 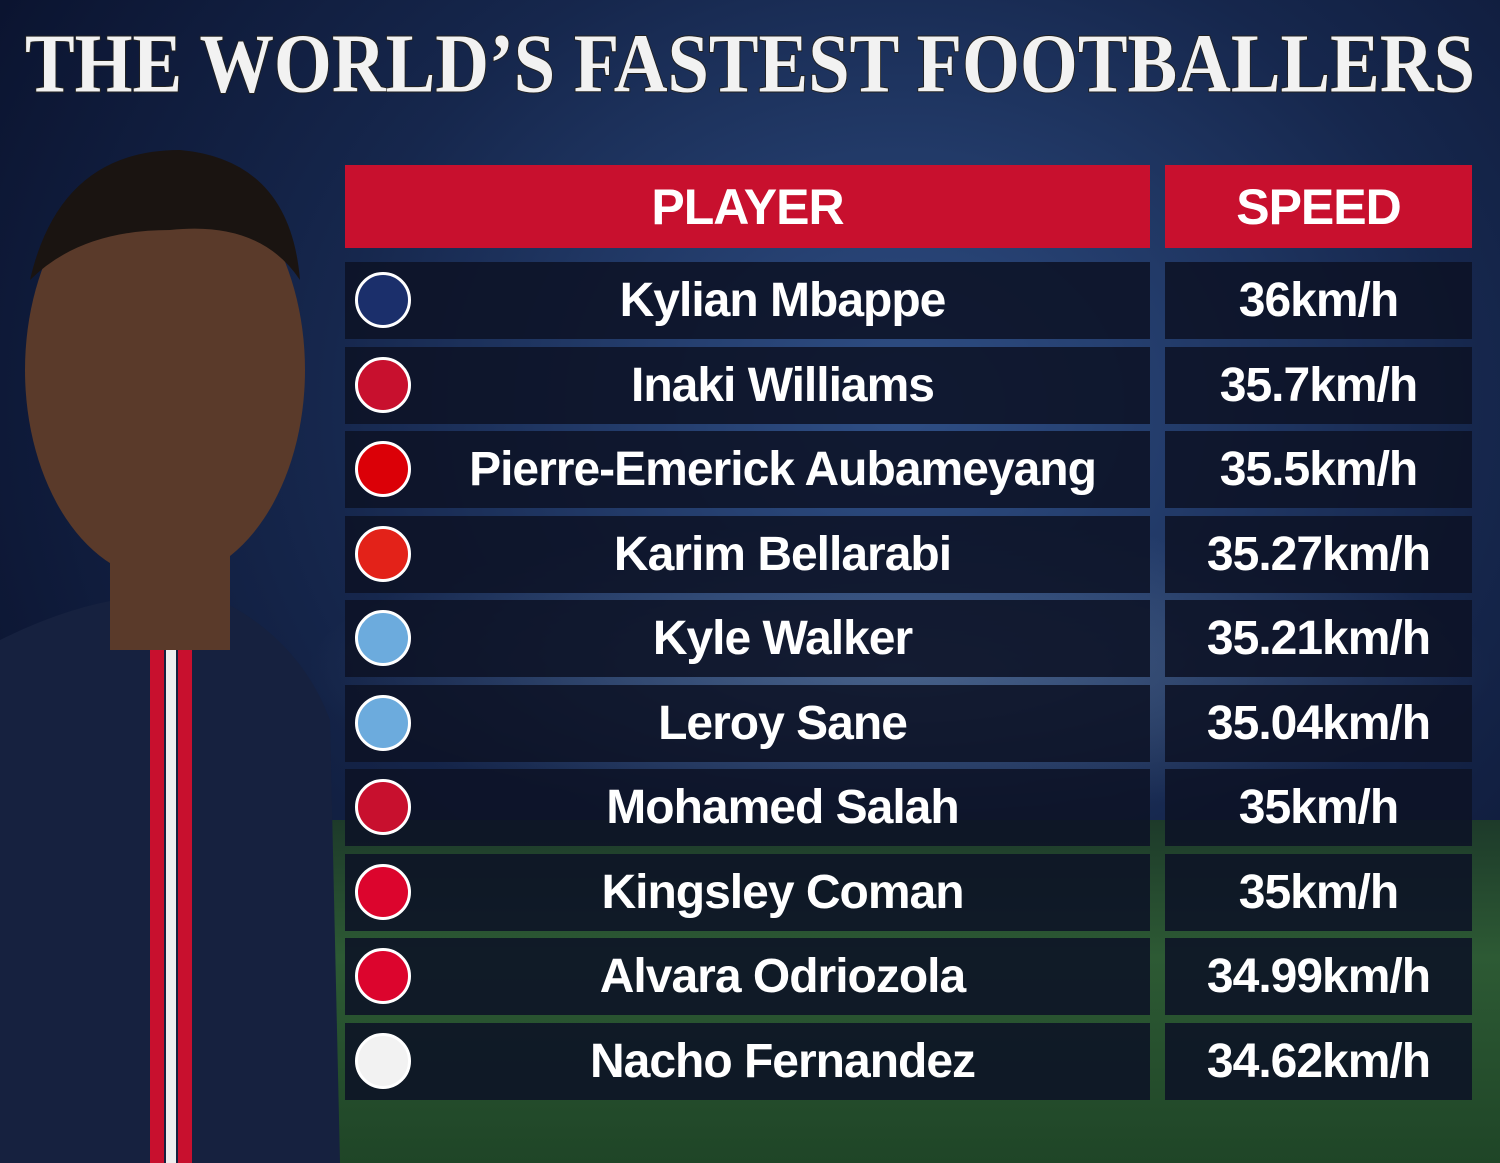 I want to click on title-area: THE WORLD’S FASTEST FOOTBALLERS, so click(x=750, y=63).